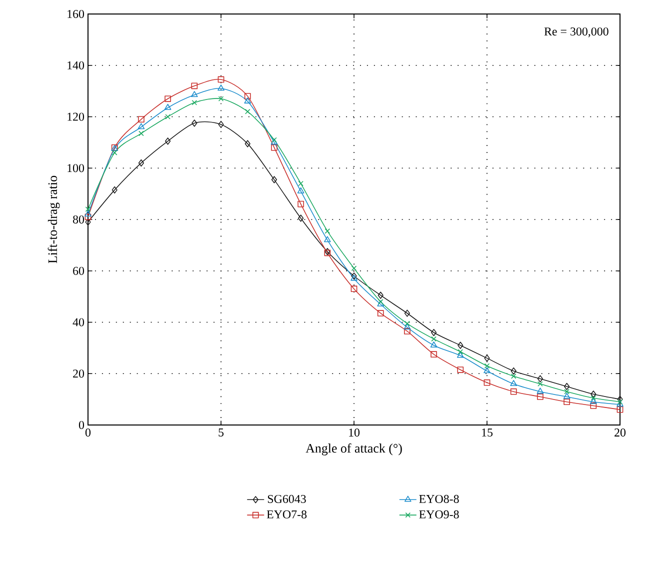 This screenshot has width=646, height=561. I want to click on legend-label: EYO9-8, so click(439, 514).